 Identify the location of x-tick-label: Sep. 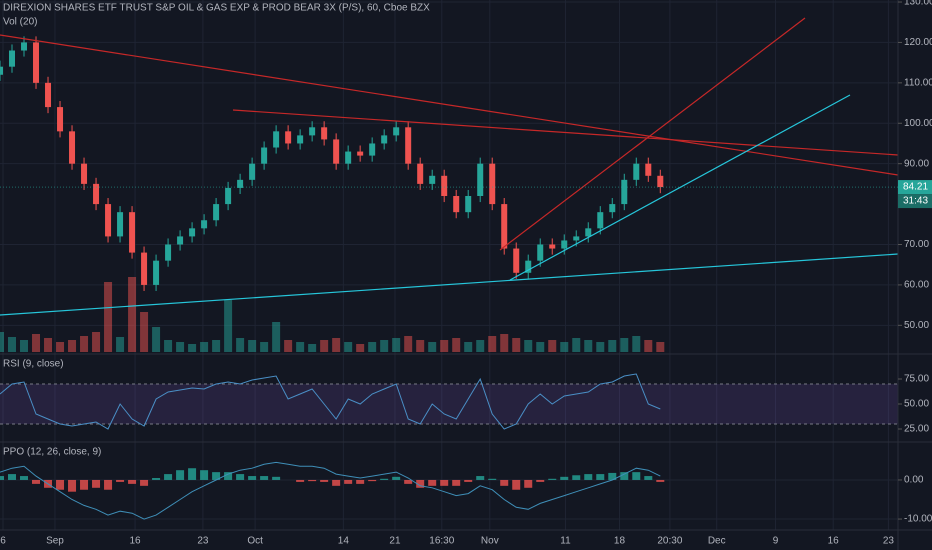
(55, 541).